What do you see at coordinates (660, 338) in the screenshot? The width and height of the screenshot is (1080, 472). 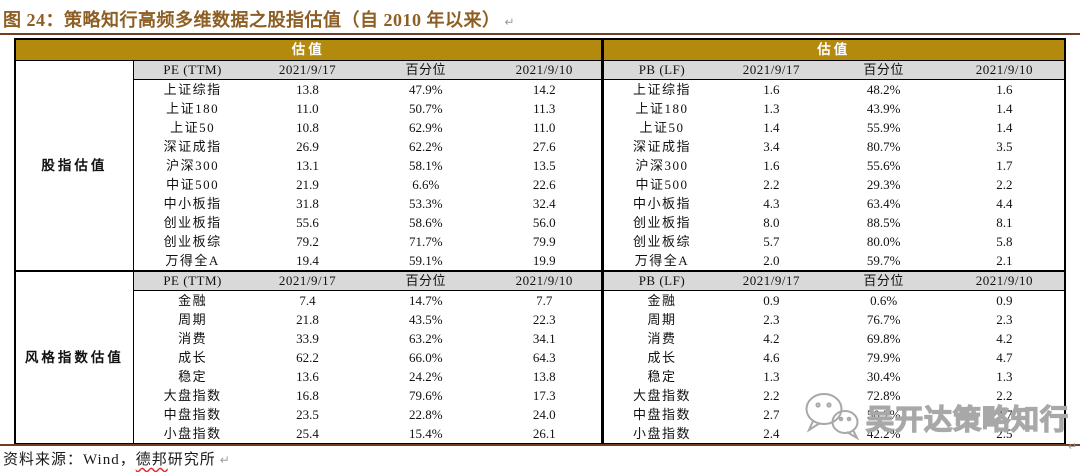 I see `row-label: 消费` at bounding box center [660, 338].